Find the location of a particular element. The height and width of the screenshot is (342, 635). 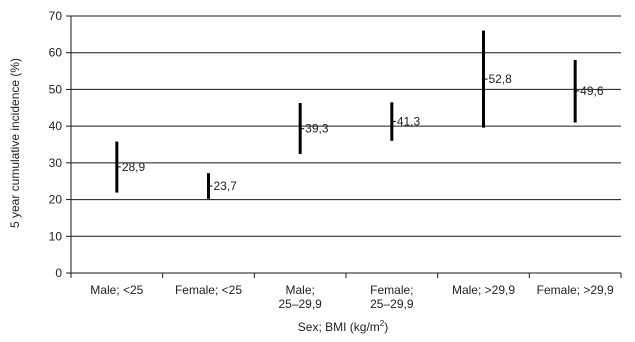

category-label-line: Female; <25 is located at coordinates (208, 290).